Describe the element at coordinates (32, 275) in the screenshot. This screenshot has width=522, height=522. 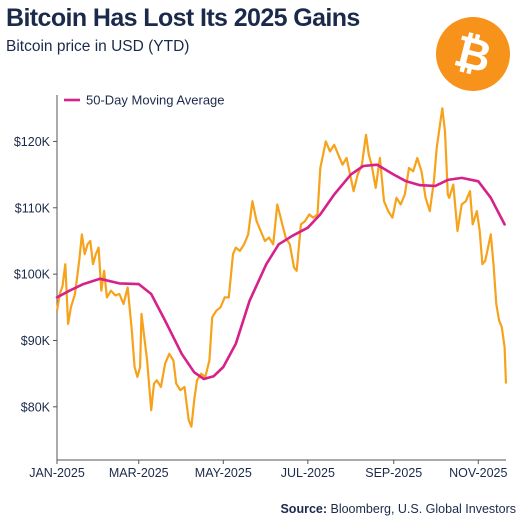
I see `y-tick-label: $100K` at that location.